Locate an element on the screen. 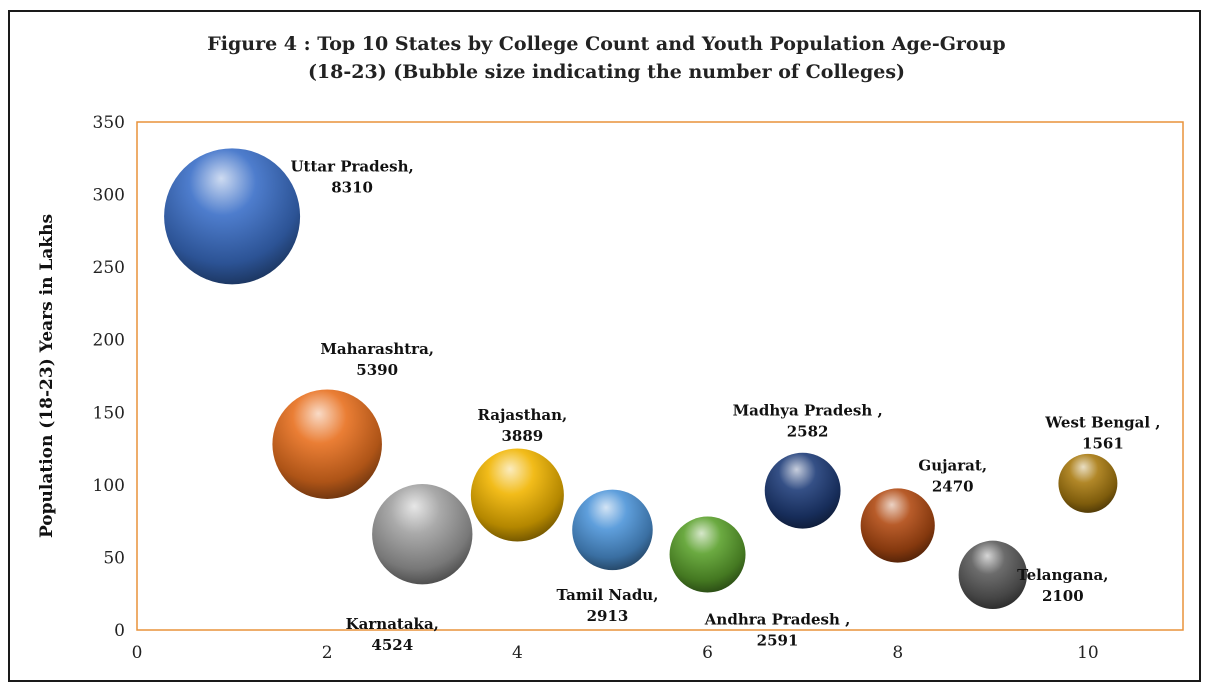 This screenshot has height=688, width=1211. bubble-data-label: Madhya Pradesh , 2582 is located at coordinates (808, 421).